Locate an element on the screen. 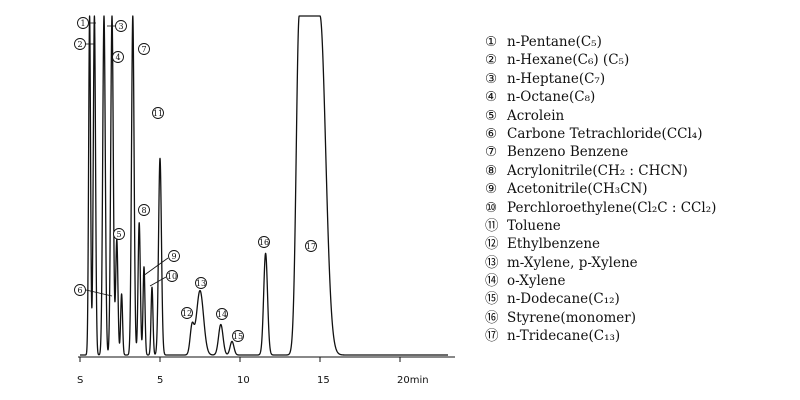 This screenshot has width=800, height=400. peak-label-number: 11 is located at coordinates (158, 113).